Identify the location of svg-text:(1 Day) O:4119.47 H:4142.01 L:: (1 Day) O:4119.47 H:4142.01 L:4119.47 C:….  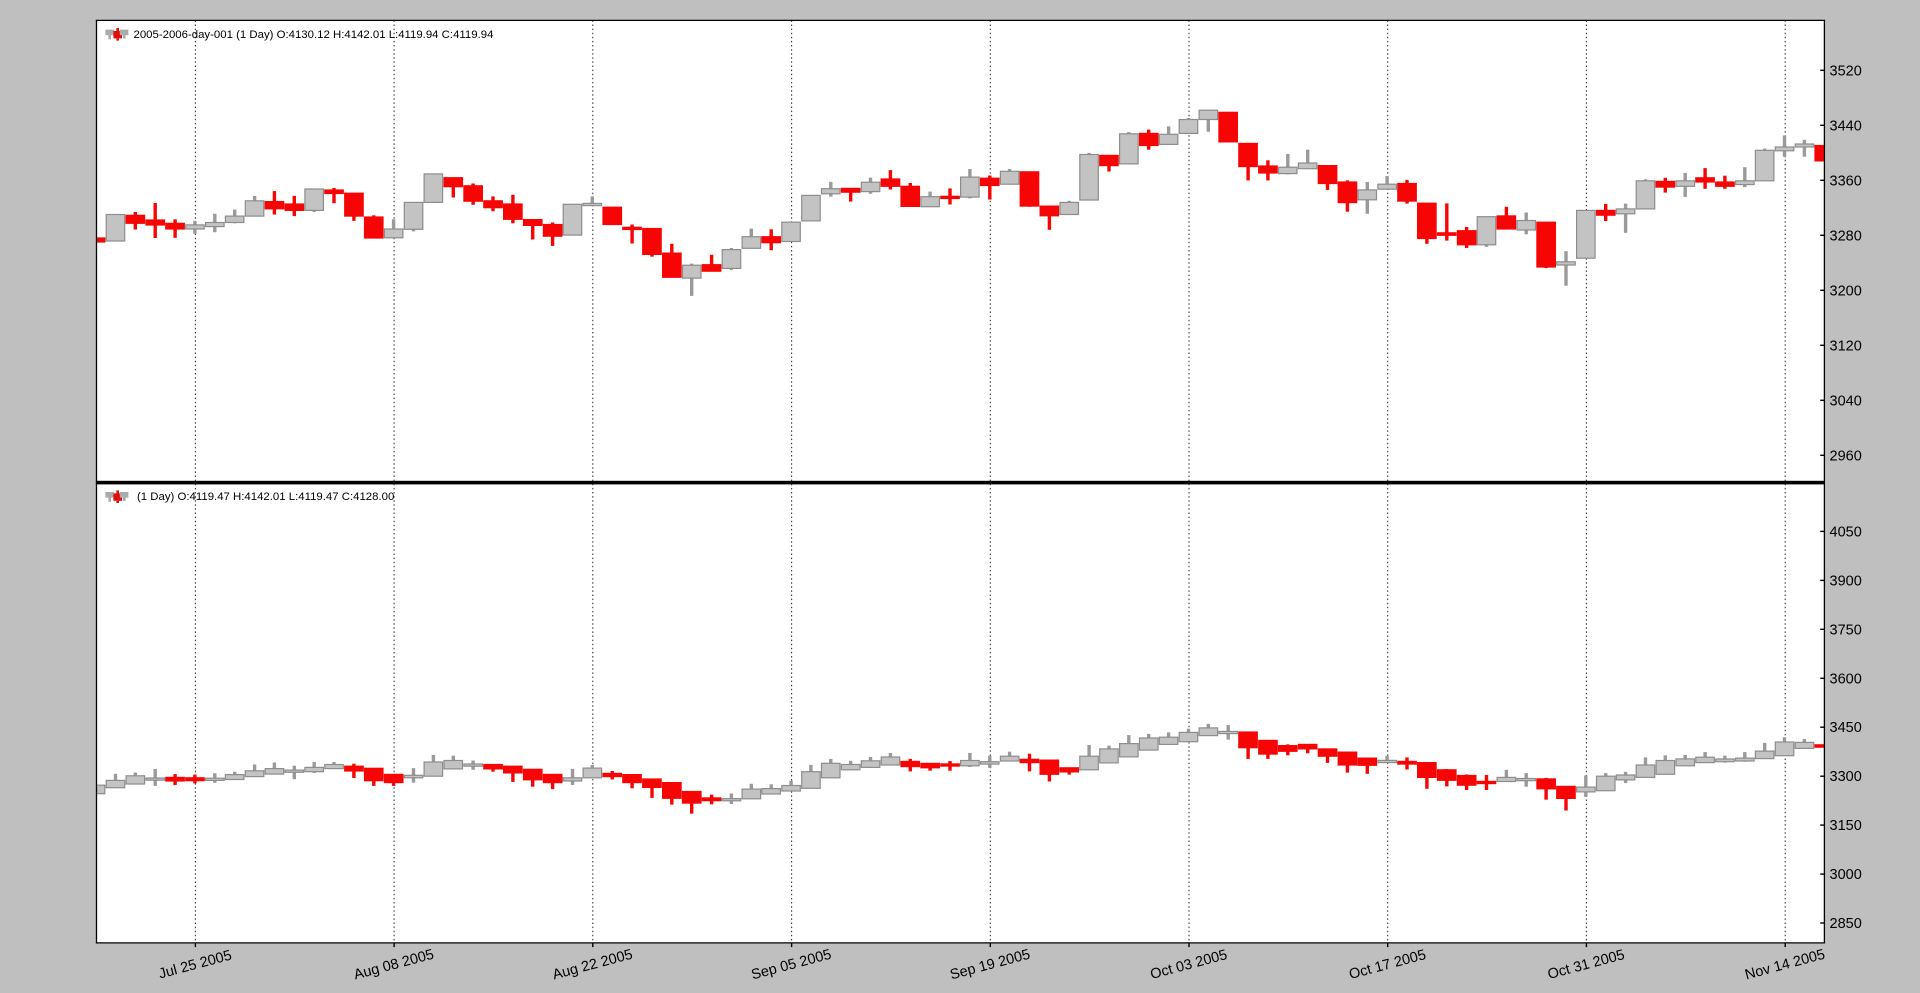
(265, 497).